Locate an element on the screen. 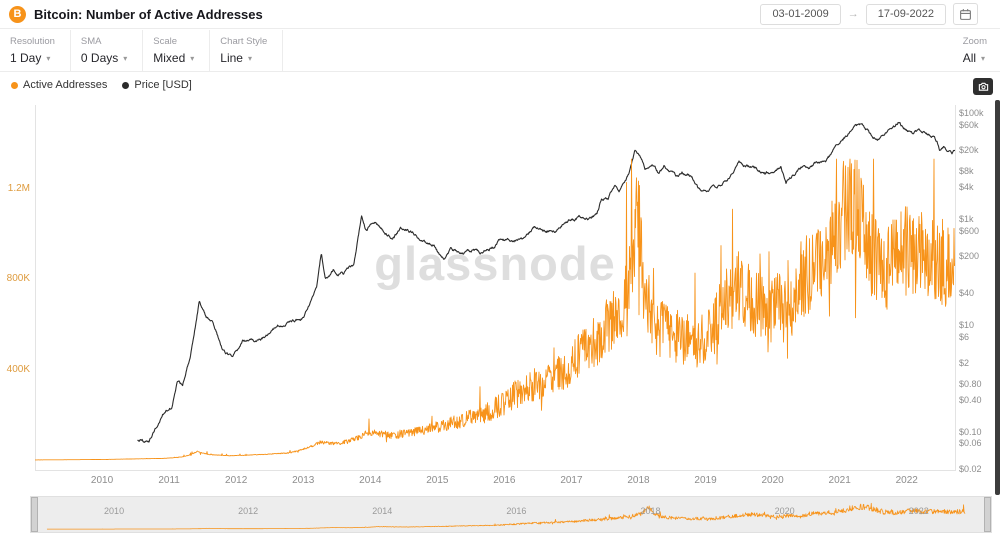 Image resolution: width=1000 pixels, height=542 pixels. navigator-year-label: 2022 is located at coordinates (918, 511).